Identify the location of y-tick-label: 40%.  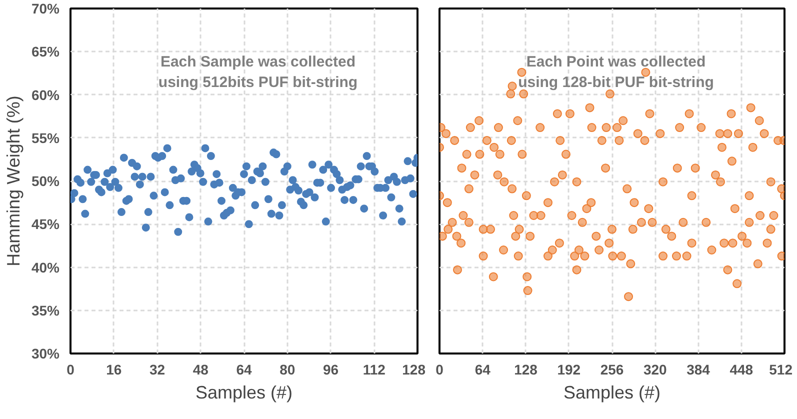
(45, 267).